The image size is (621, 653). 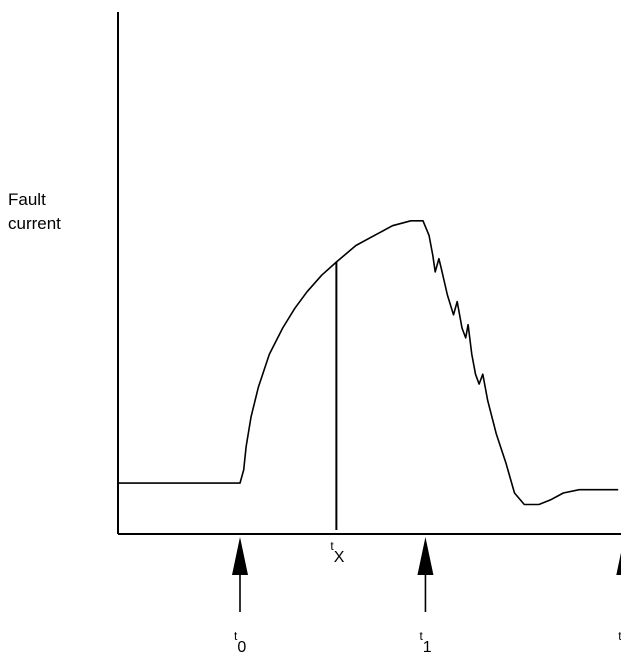 I want to click on marker-label-sub-0: 0, so click(x=241, y=646).